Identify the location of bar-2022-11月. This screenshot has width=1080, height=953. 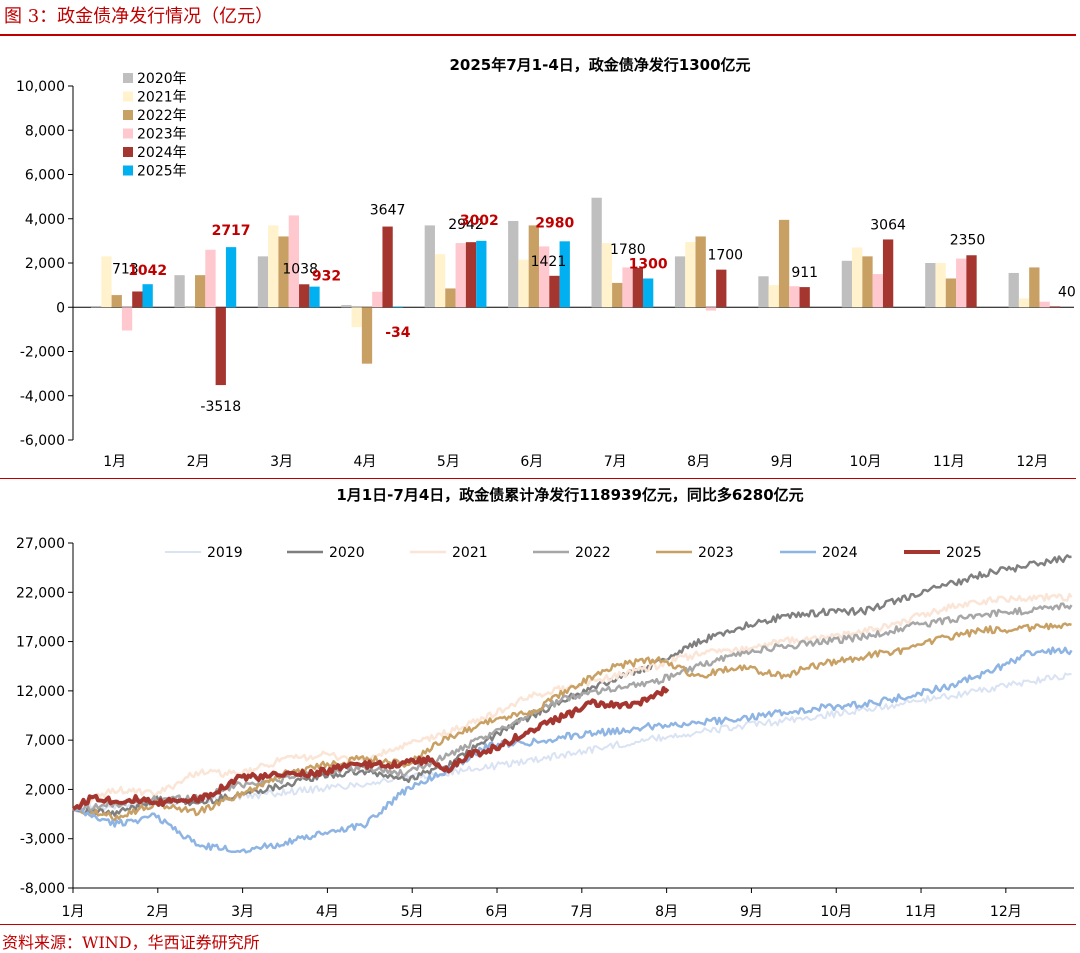
(951, 293).